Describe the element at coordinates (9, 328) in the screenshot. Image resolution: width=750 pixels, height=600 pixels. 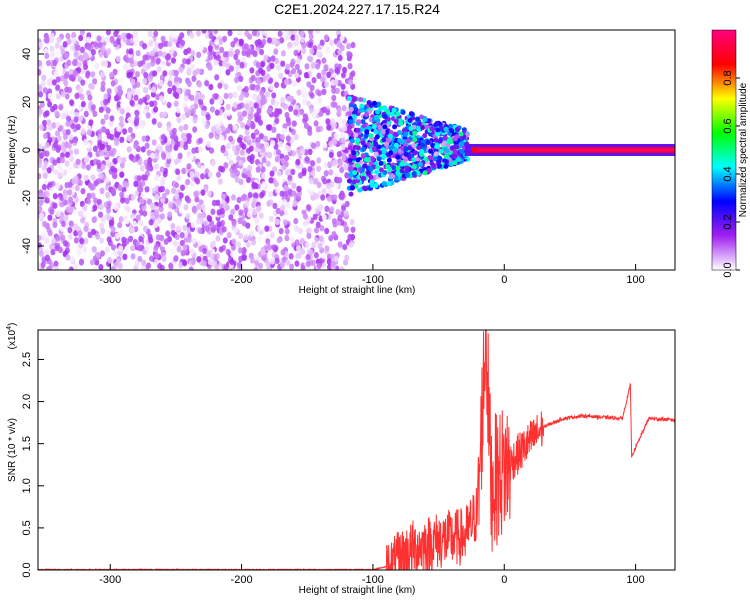
I see `snr-scale-exp: 4` at that location.